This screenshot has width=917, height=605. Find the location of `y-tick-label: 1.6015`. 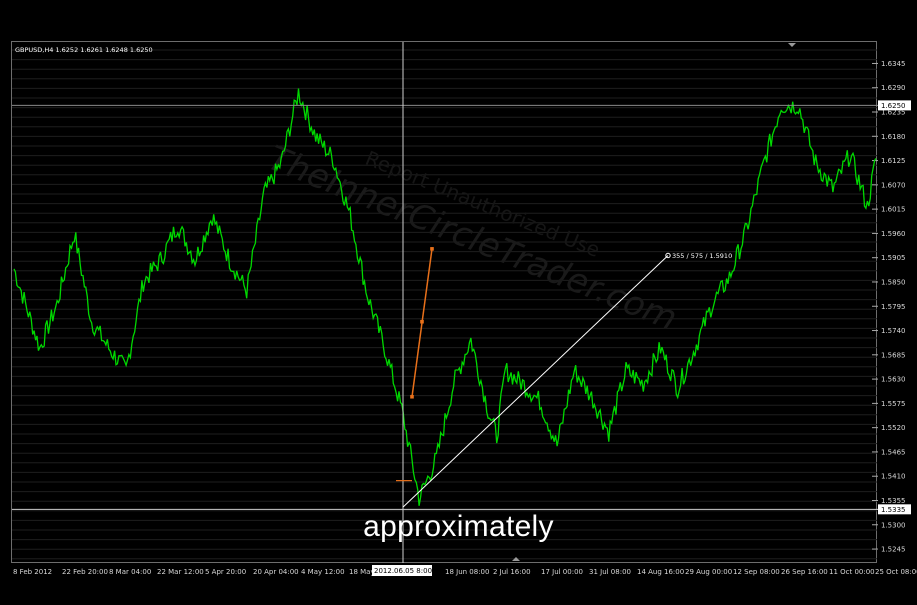

y-tick-label: 1.6015 is located at coordinates (893, 210).